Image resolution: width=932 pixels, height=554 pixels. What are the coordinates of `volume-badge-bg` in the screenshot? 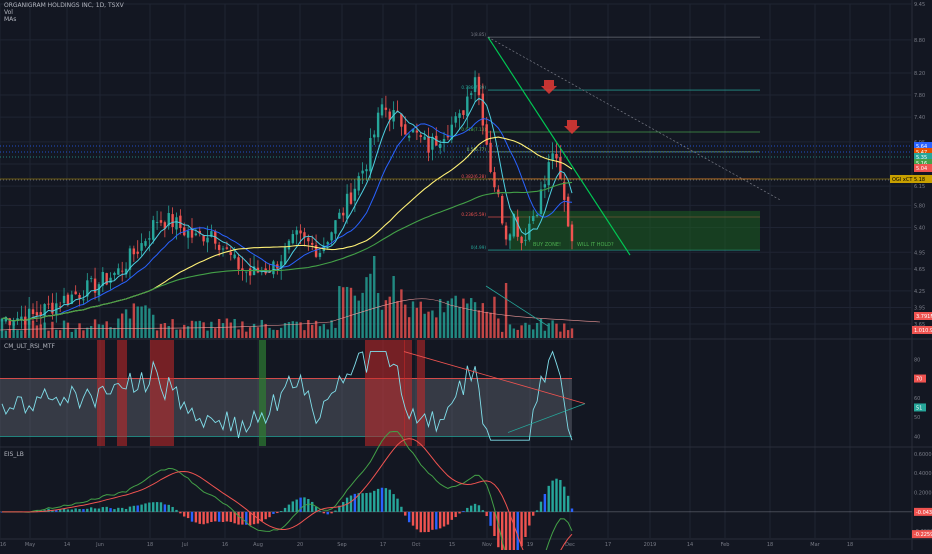 It's located at (923, 316).